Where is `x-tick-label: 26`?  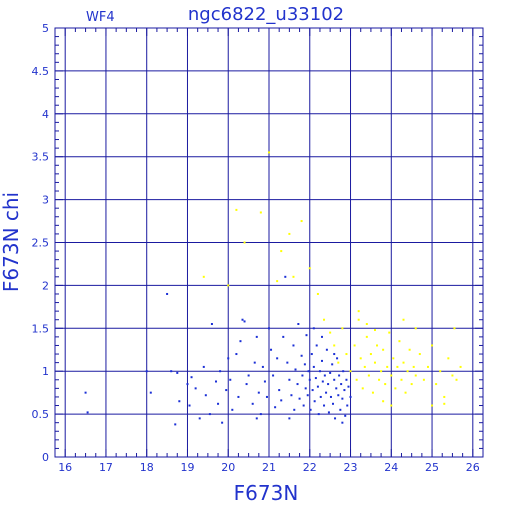
x-tick-label: 26 is located at coordinates (473, 467).